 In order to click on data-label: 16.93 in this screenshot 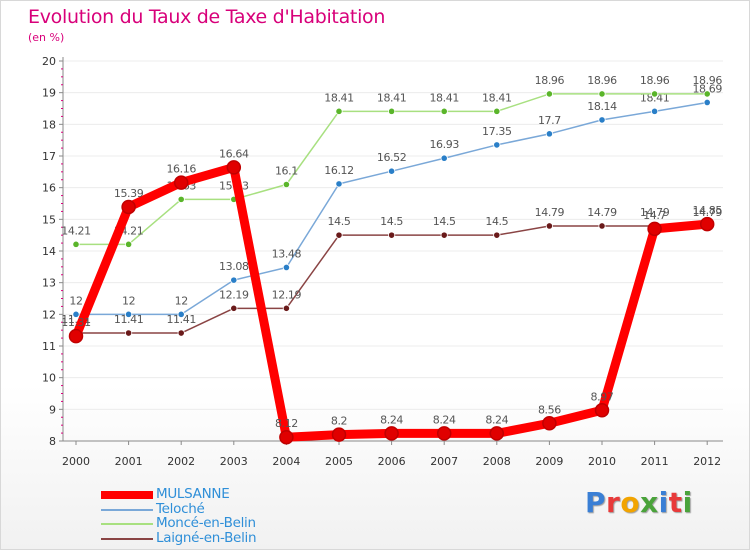, I will do `click(444, 144)`.